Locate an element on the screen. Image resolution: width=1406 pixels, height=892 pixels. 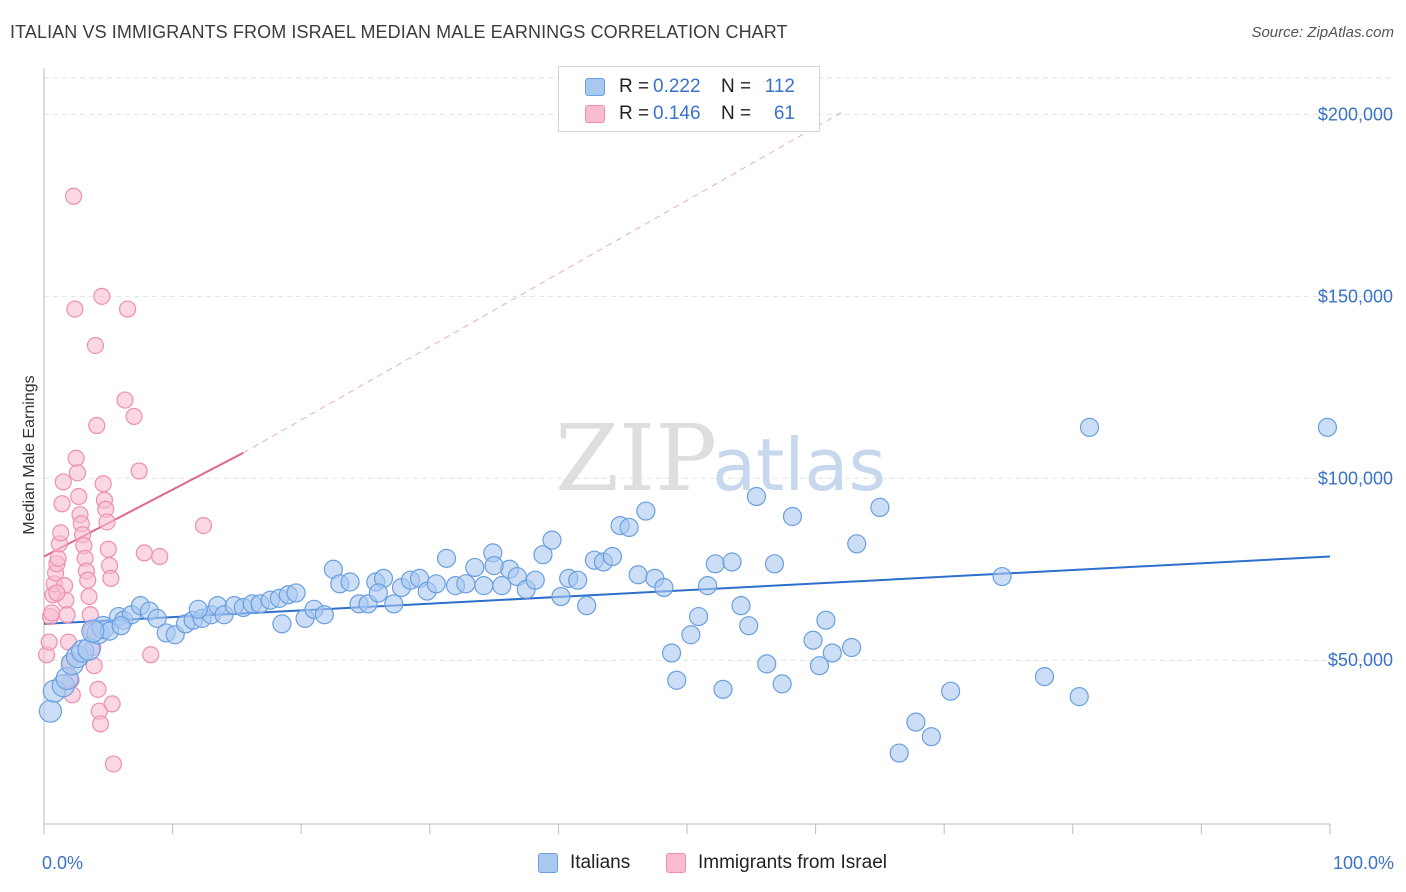
italians-legend-swatch is located at coordinates (548, 863).